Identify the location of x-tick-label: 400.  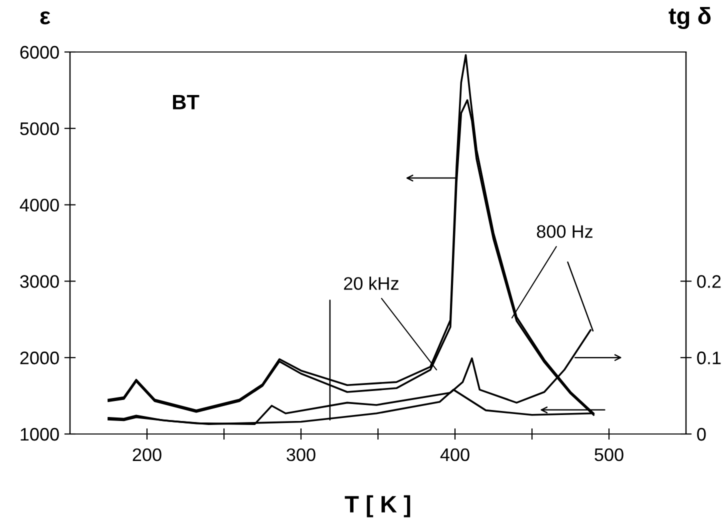
(455, 455).